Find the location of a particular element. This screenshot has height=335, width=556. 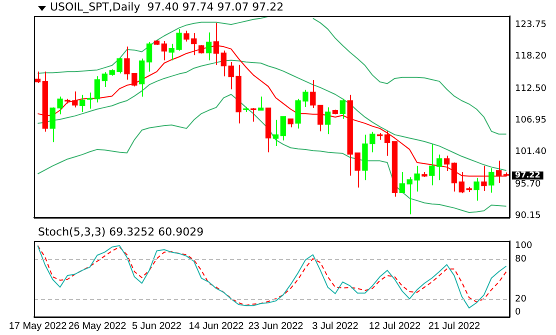

y-tick-label: 106.95 is located at coordinates (530, 121).